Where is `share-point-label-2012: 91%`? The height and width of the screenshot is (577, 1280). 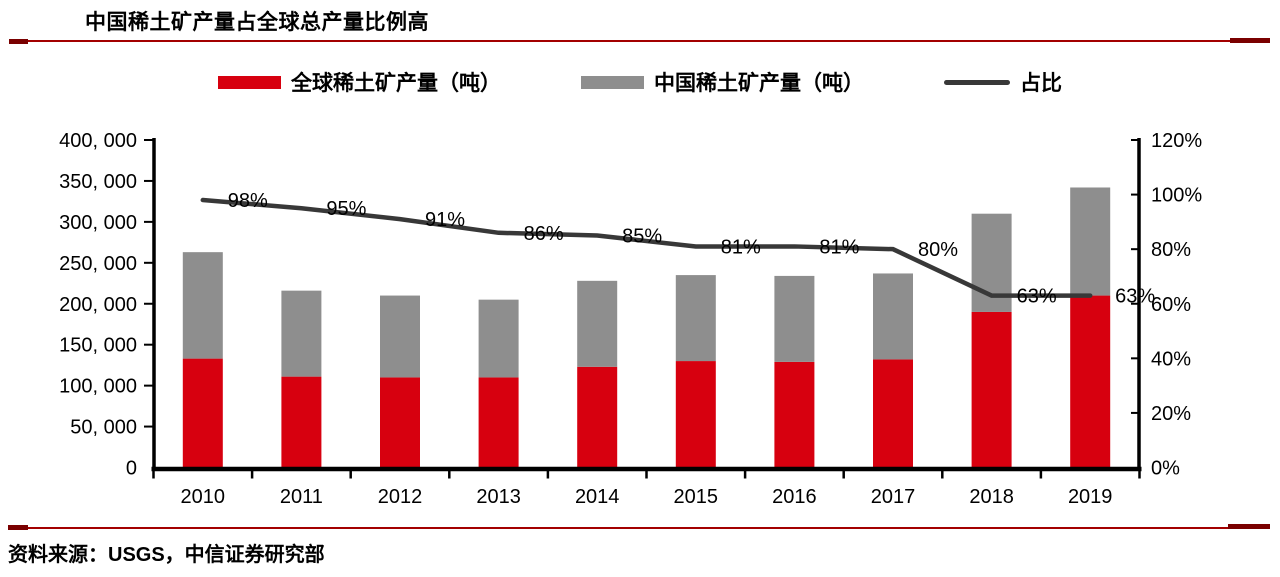 share-point-label-2012: 91% is located at coordinates (445, 220).